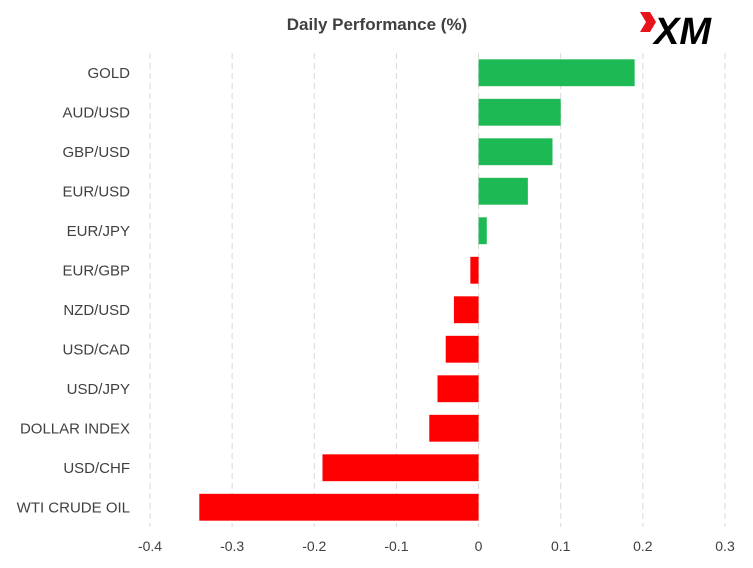 The height and width of the screenshot is (568, 753). Describe the element at coordinates (96, 191) in the screenshot. I see `category-label: EUR/USD` at that location.